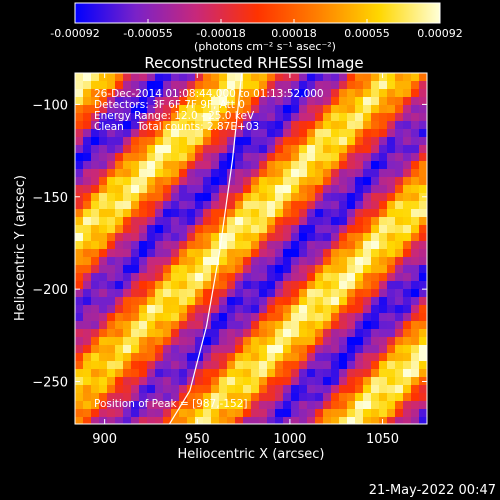  Describe the element at coordinates (432, 490) in the screenshot. I see `timestamp: 21-May-2022 00:47` at that location.